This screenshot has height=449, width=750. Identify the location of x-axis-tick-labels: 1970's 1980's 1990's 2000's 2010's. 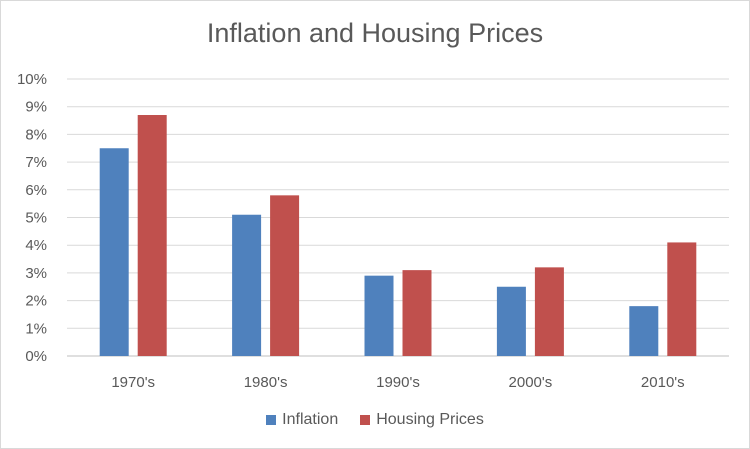
(397, 382).